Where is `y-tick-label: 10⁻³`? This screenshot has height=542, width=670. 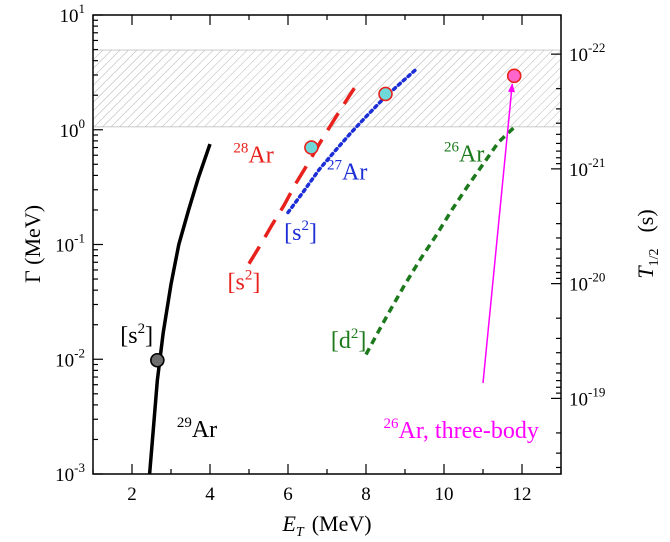 y-tick-label: 10⁻³ is located at coordinates (70, 473).